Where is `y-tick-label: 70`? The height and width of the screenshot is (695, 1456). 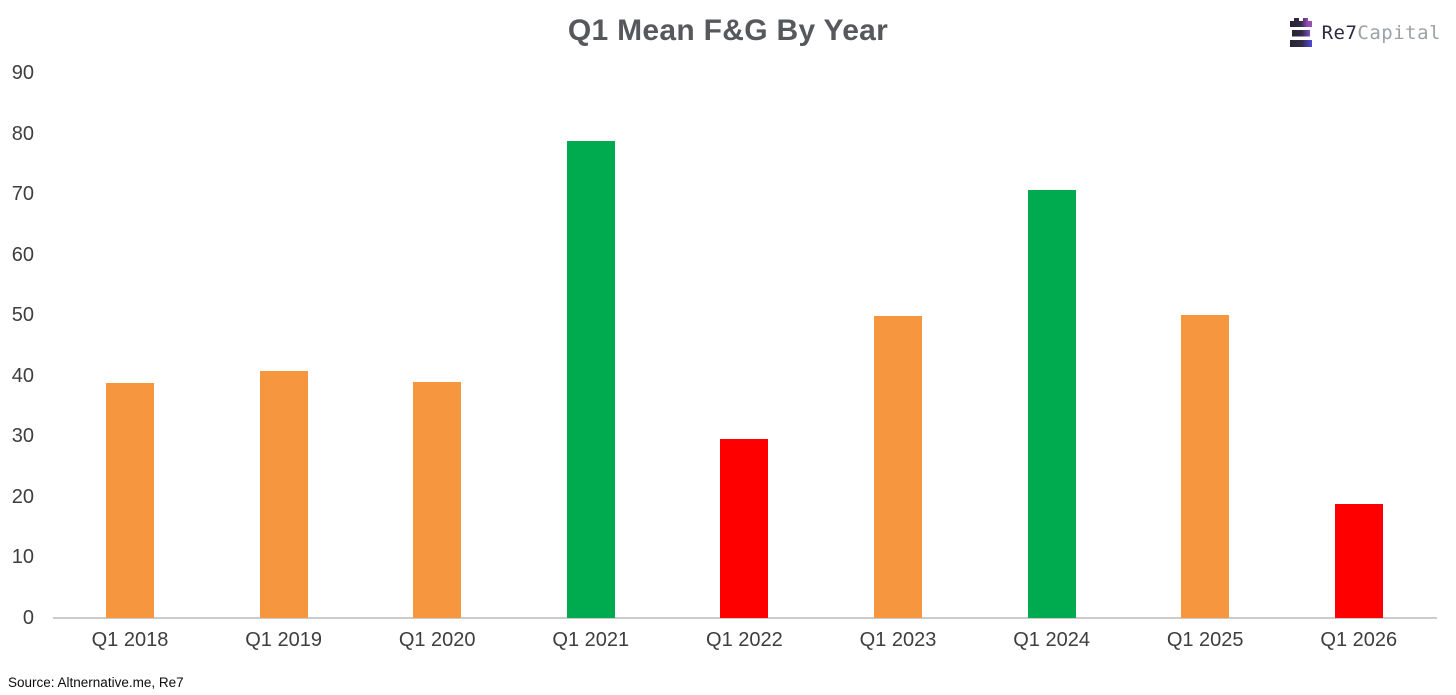
y-tick-label: 70 is located at coordinates (22, 194).